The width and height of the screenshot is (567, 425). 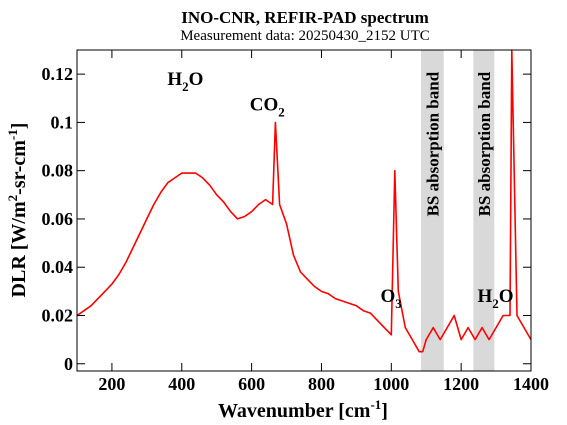 I want to click on absorption-band-label-2: BS absorption band, so click(x=484, y=143).